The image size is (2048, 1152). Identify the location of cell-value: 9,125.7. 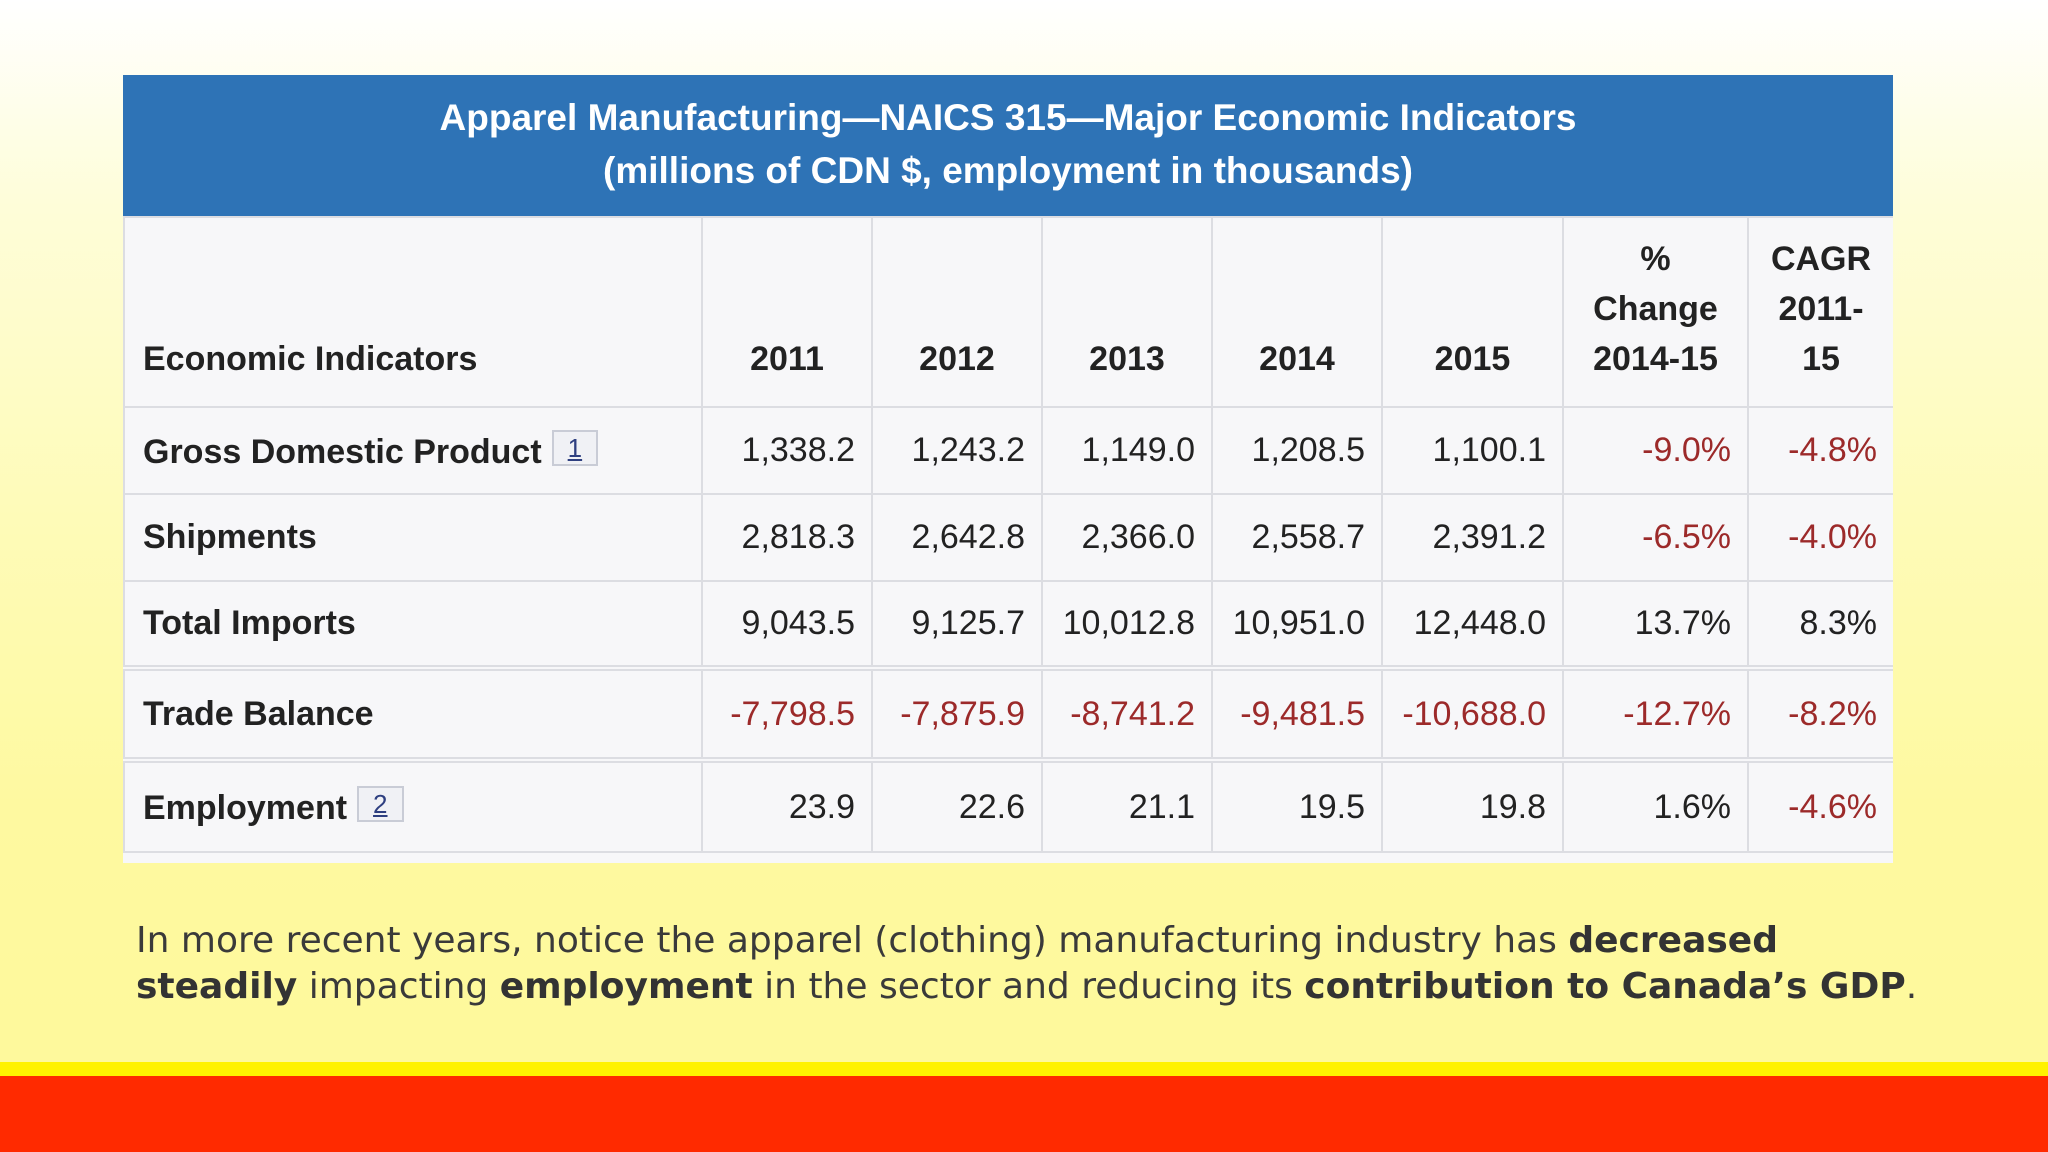
(957, 624).